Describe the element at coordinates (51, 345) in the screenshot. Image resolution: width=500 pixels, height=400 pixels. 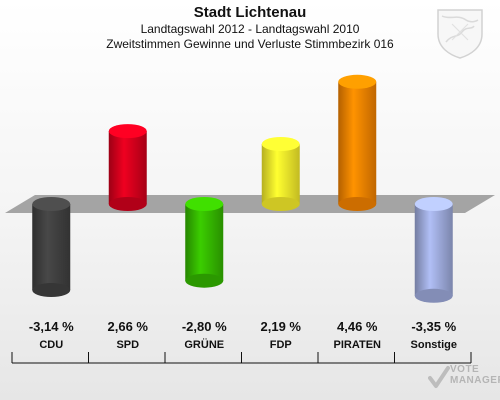
I see `category-label: CDU` at that location.